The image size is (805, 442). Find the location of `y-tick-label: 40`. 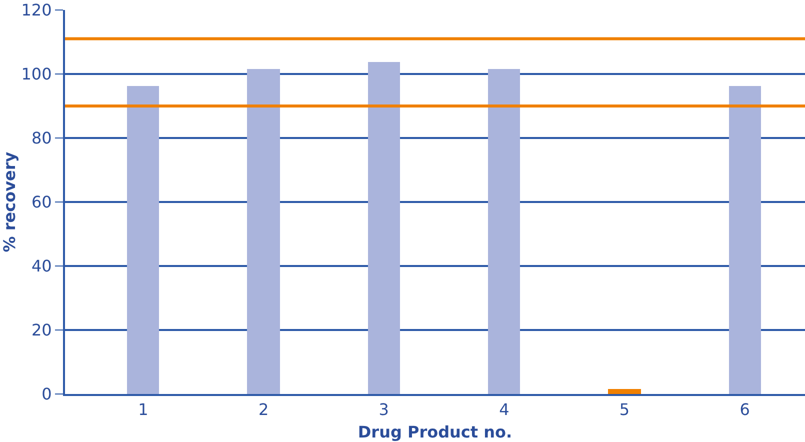

y-tick-label: 40 is located at coordinates (41, 266).